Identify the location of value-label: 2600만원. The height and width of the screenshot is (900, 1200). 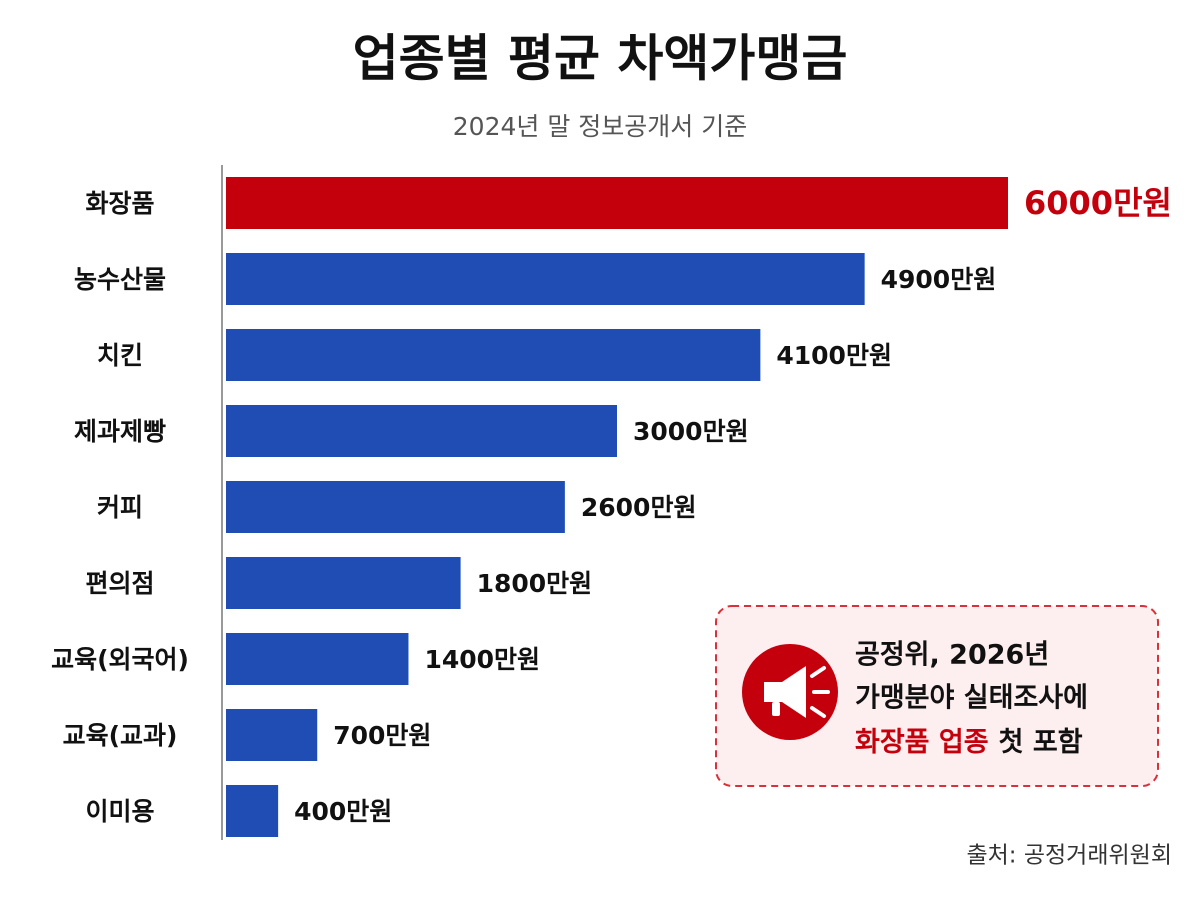
(639, 507).